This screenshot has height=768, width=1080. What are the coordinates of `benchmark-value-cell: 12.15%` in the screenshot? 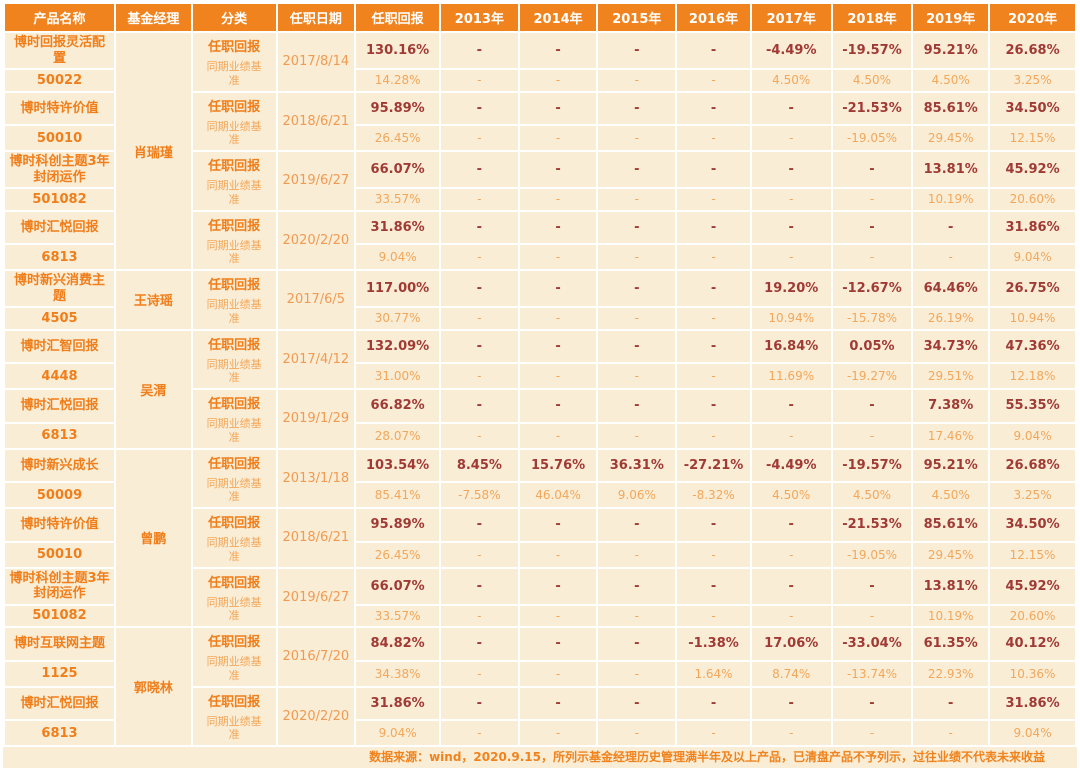 It's located at (1032, 554).